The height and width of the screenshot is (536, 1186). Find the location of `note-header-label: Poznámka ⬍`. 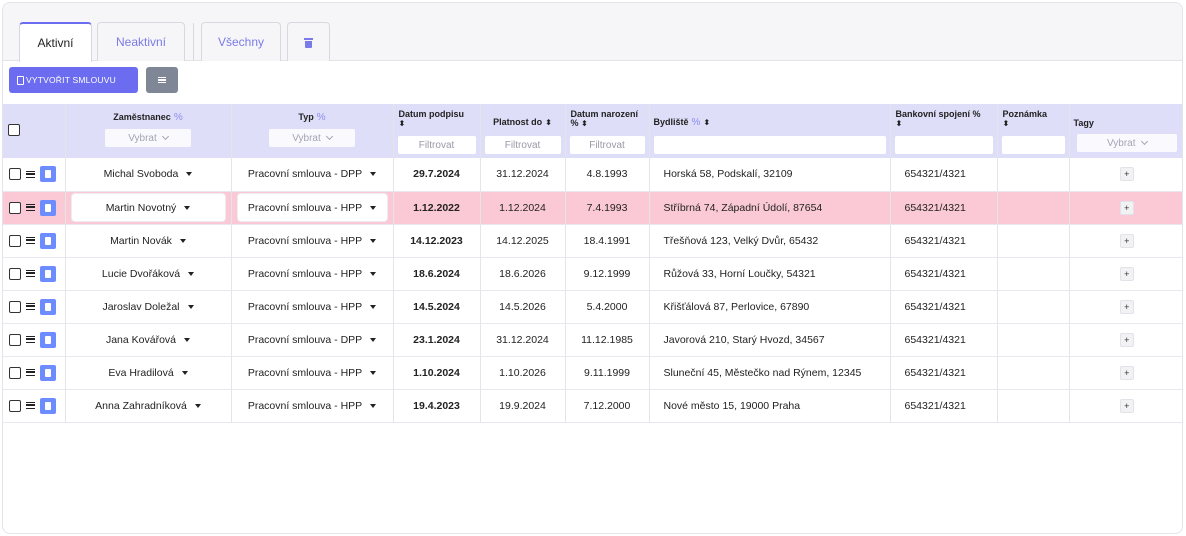

note-header-label: Poznámka ⬍ is located at coordinates (1025, 119).